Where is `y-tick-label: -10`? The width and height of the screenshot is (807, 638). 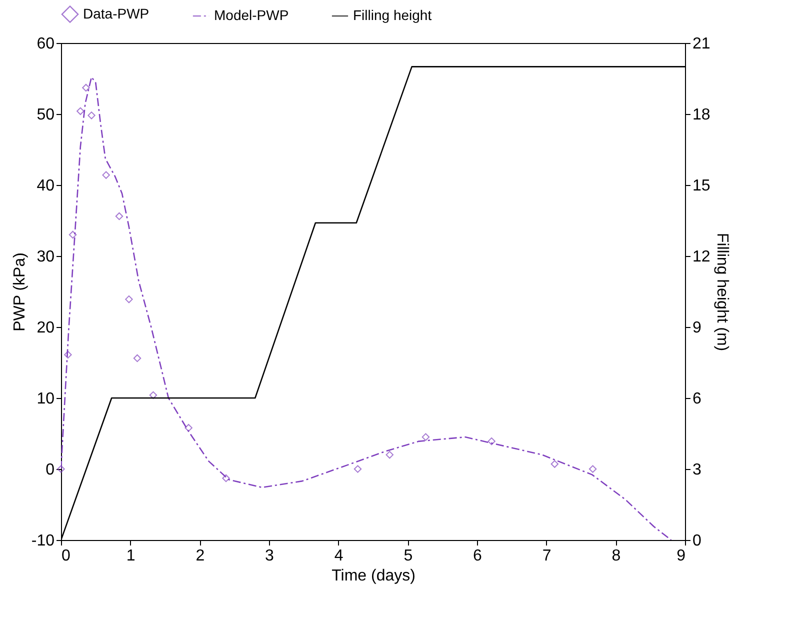 y-tick-label: -10 is located at coordinates (43, 541).